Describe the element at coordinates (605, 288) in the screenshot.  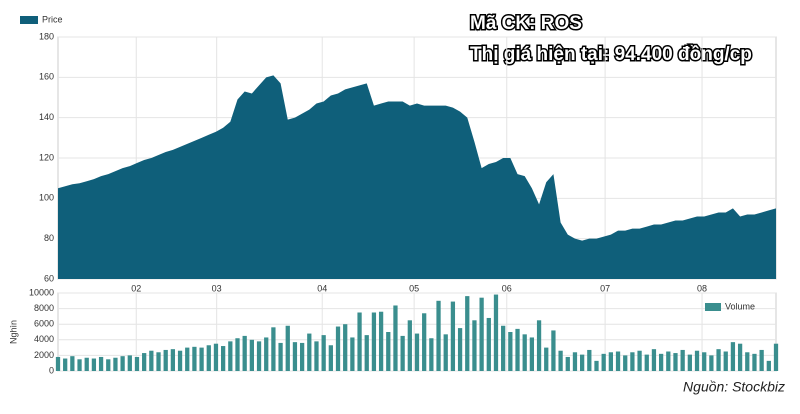
I see `x-tick-label: 07` at that location.